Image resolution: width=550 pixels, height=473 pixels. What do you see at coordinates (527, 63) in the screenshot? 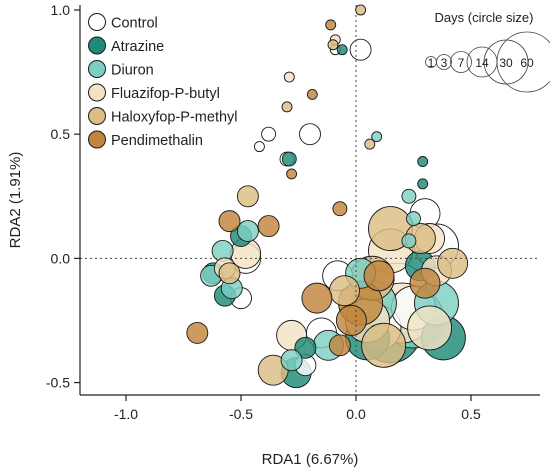
I see `size-legend-label: 60` at bounding box center [527, 63].